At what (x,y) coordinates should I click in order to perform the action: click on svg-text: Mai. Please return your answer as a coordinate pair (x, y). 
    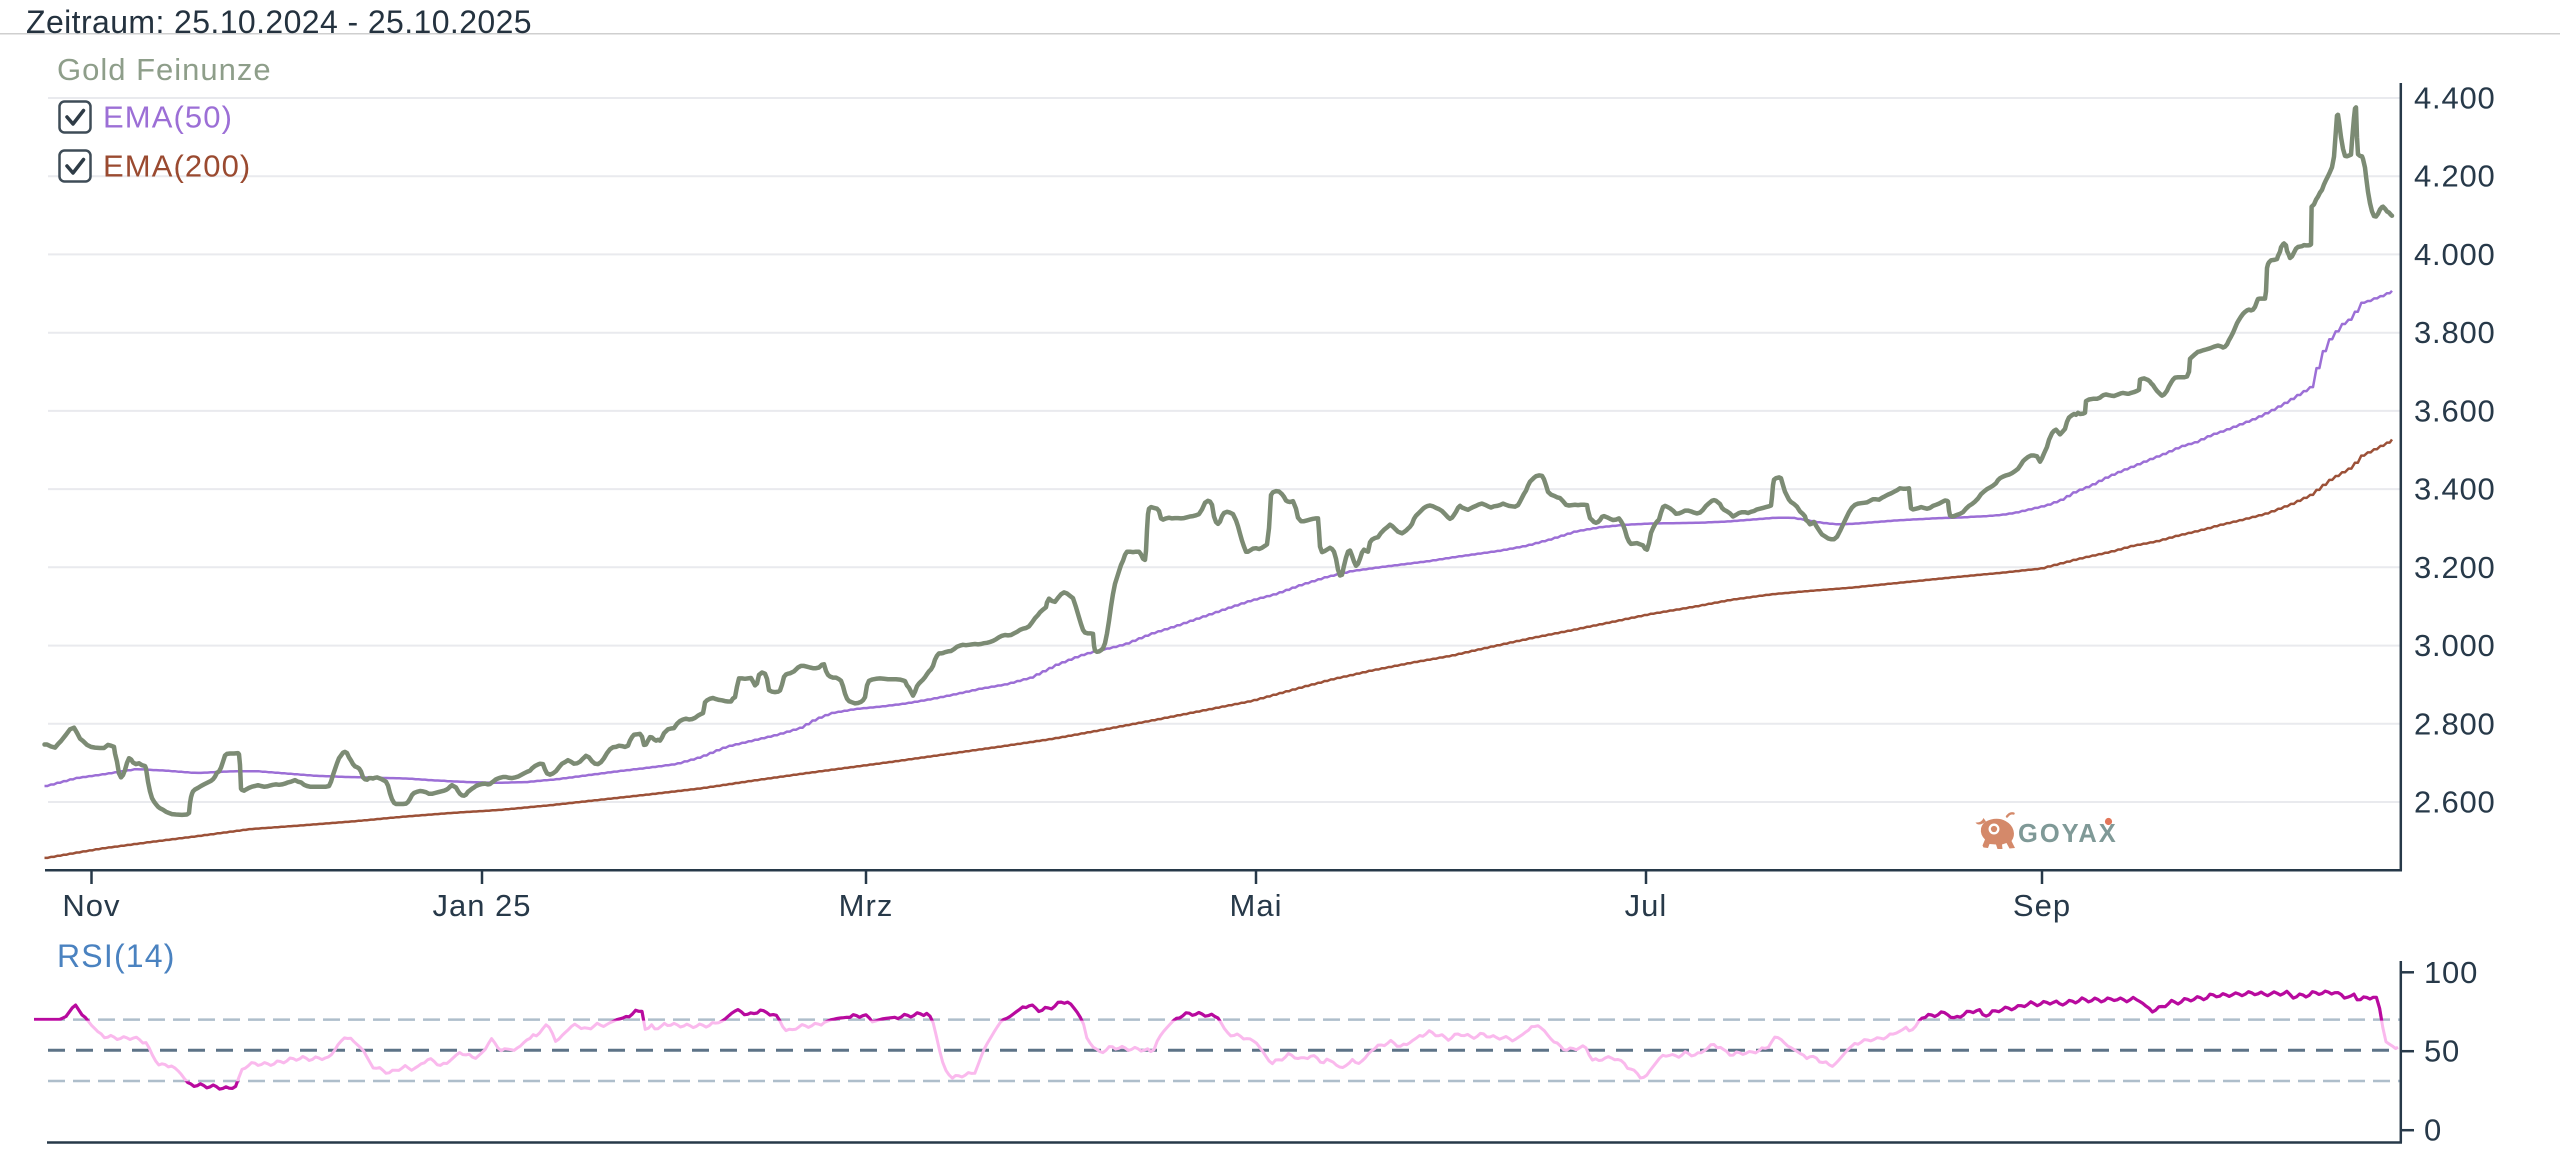
    Looking at the image, I should click on (1256, 905).